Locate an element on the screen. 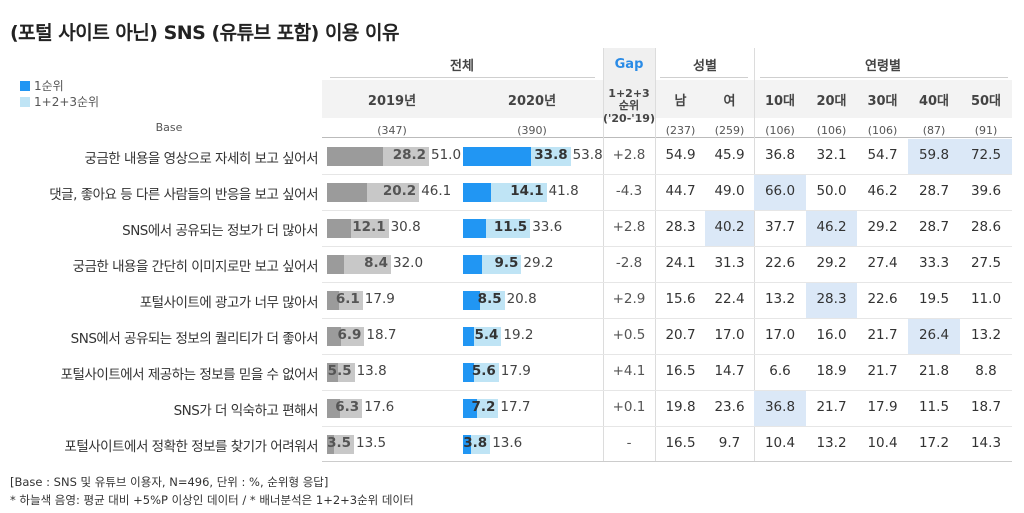 This screenshot has height=513, width=1024. header-gap: Gap is located at coordinates (629, 64).